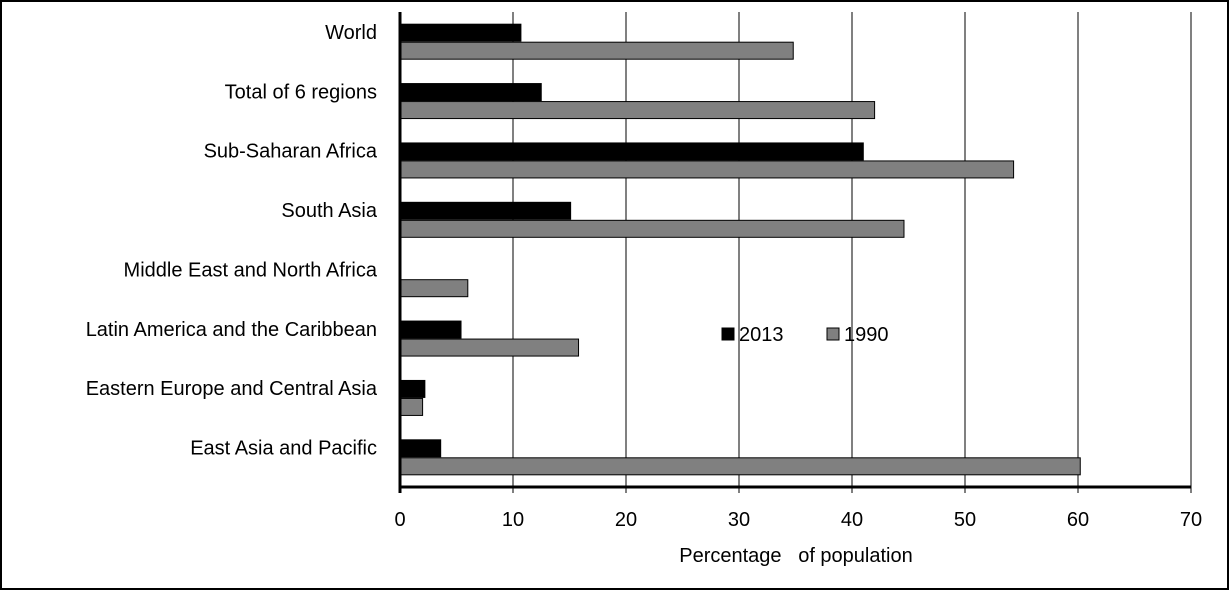 This screenshot has height=592, width=1229. Describe the element at coordinates (283, 449) in the screenshot. I see `category-label-7: East Asia and Pacific` at that location.